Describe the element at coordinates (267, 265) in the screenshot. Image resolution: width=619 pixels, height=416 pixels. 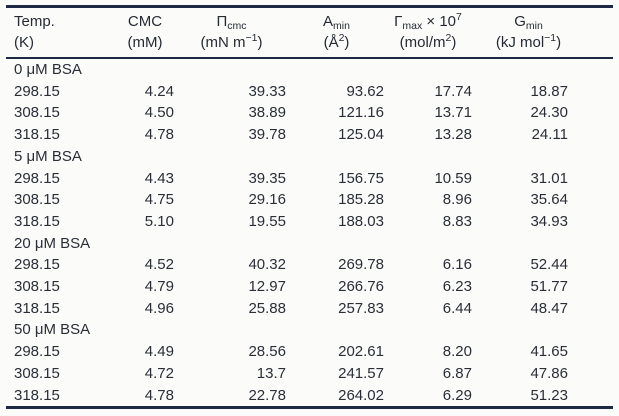
I see `cell-pi-cmc: 40.32` at that location.